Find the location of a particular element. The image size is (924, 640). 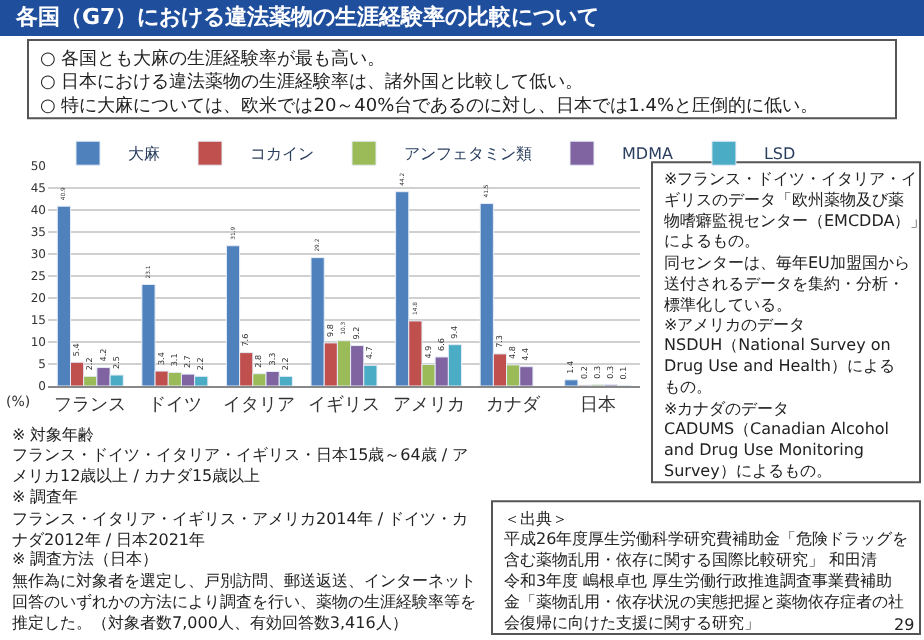

text: 無作為に対象者を選定し、戸別訪問、郵送返送、インターネット回答のいずれかの方法により調査を行い、薬物の生涯経験率等を推定した。（対象者数7,000人、有効回答数3,416人） is located at coordinates (244, 602).